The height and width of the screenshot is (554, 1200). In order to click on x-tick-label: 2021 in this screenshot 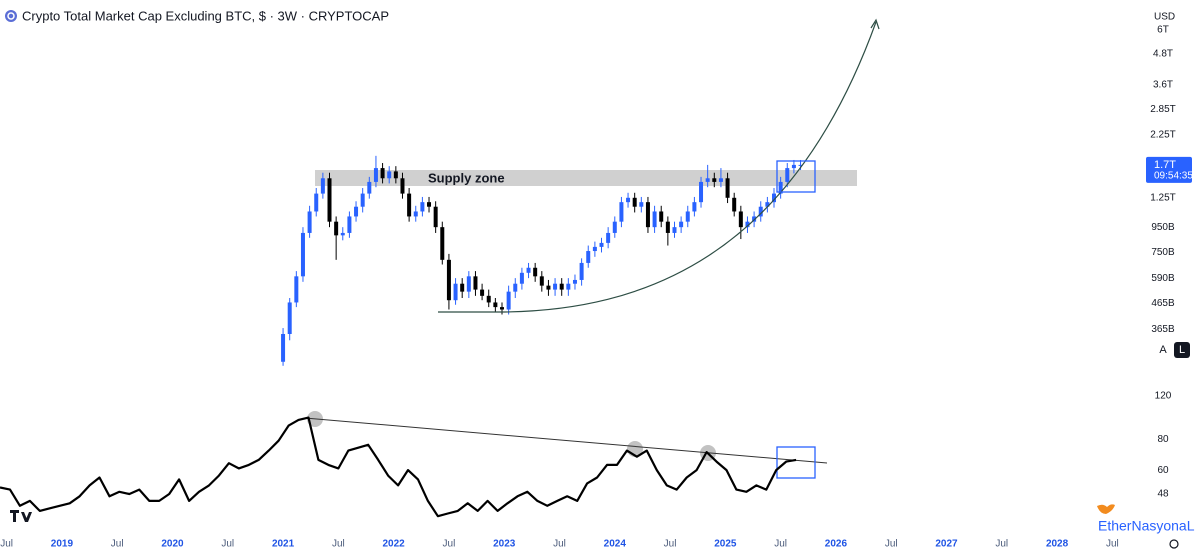, I will do `click(283, 544)`.